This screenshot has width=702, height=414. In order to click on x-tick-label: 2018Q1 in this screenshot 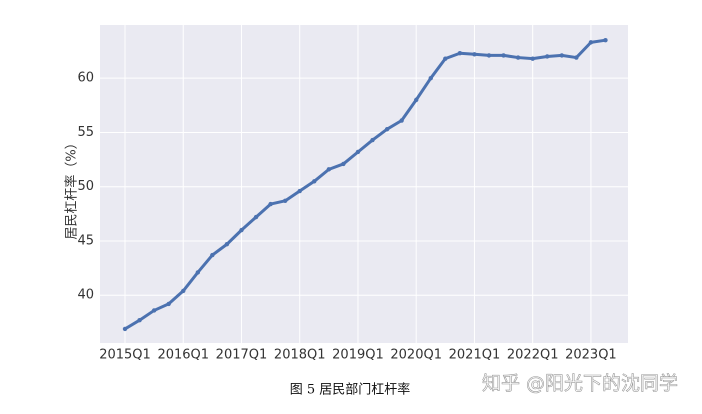, I will do `click(300, 355)`.